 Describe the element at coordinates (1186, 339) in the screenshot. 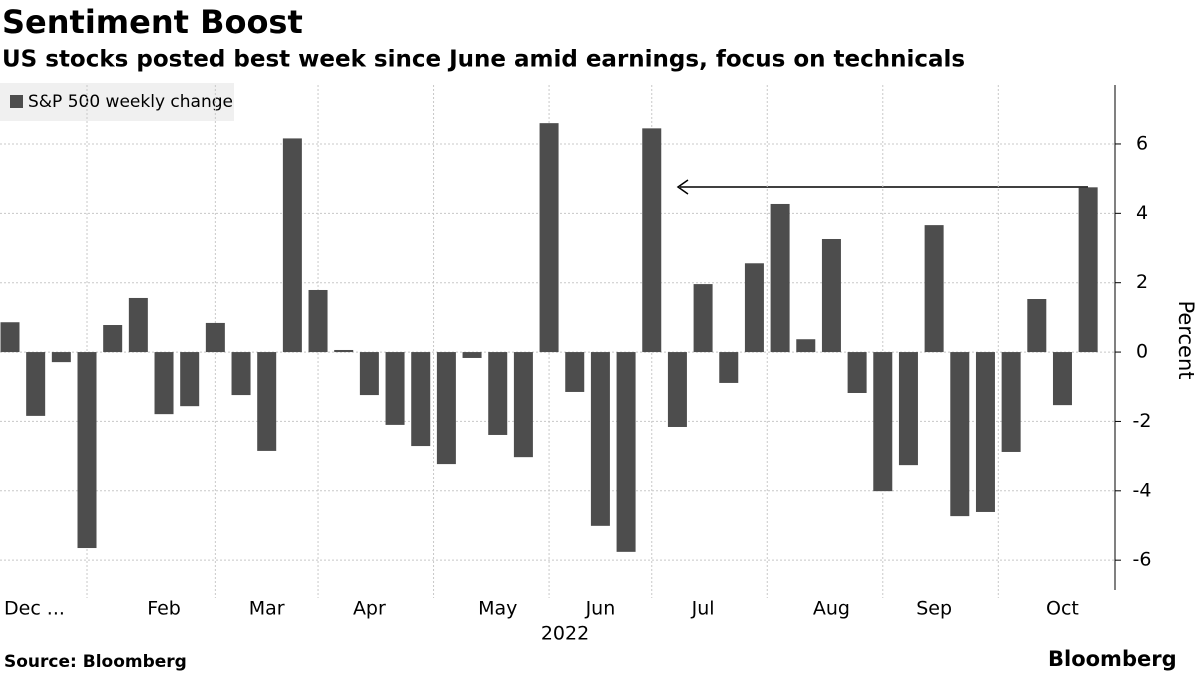

I see `y-axis-title: Percent` at that location.